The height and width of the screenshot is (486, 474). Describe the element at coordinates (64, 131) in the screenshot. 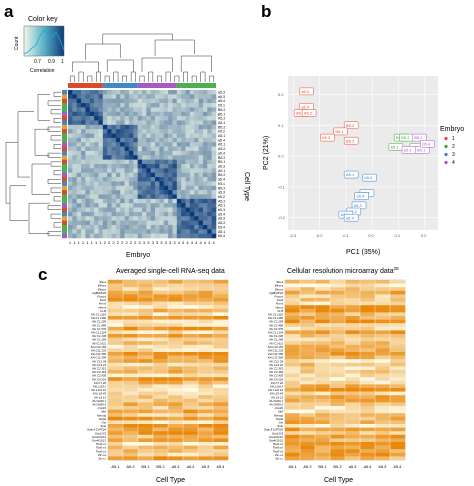

I see `embryo-bar-cell` at that location.